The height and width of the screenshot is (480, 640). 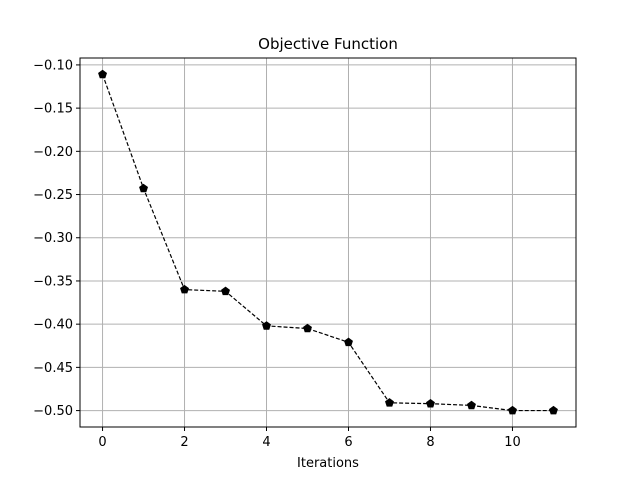 I want to click on x-tick-label-1: 2, so click(x=184, y=442).